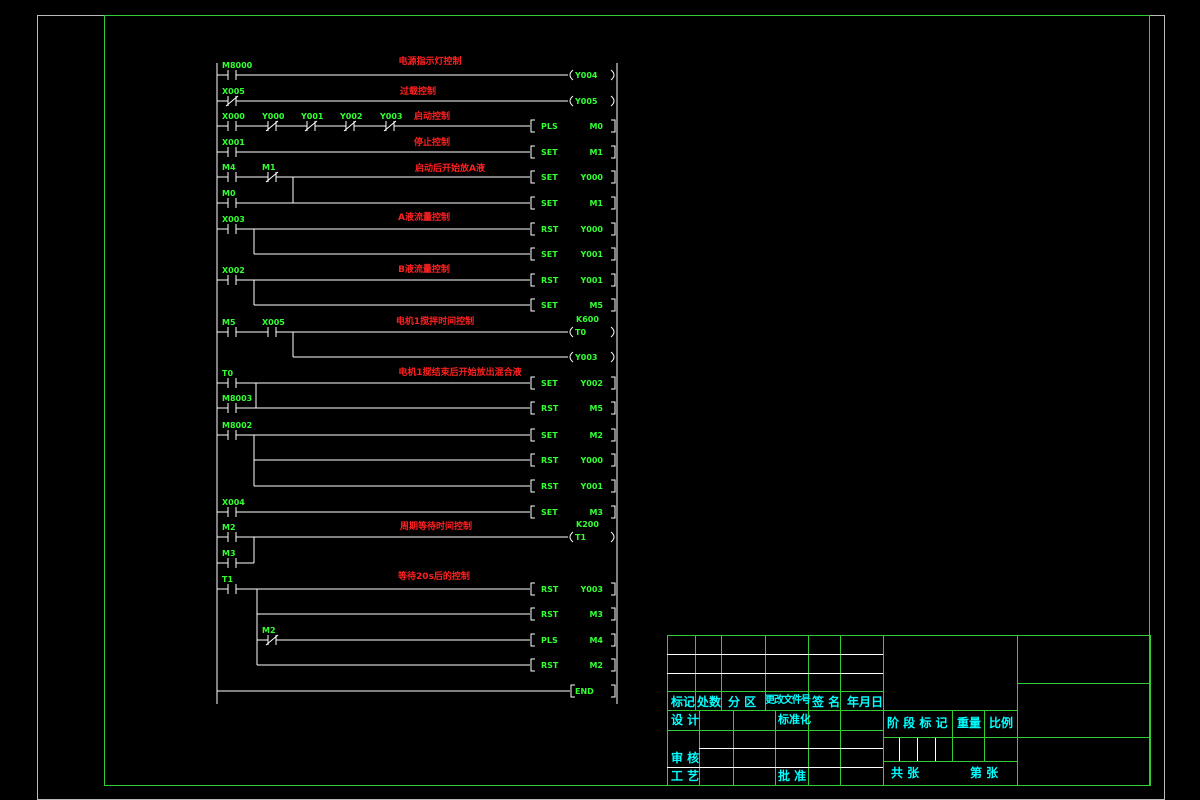 This screenshot has height=800, width=1200. Describe the element at coordinates (596, 640) in the screenshot. I see `instruction-operand: M4` at that location.